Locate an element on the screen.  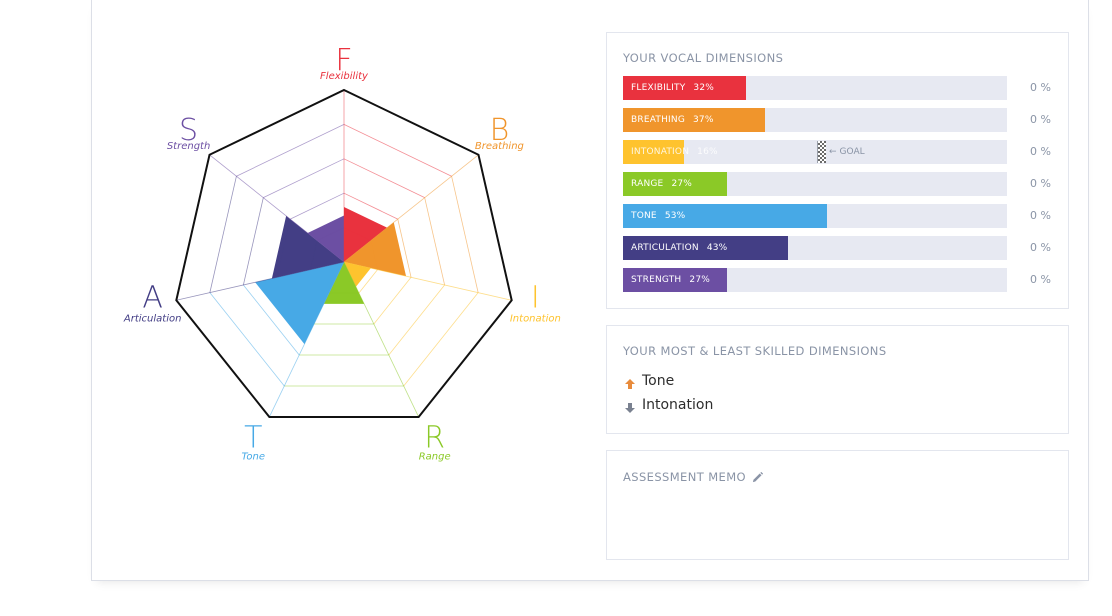
bar-track: STRENGTH 27% is located at coordinates (815, 280).